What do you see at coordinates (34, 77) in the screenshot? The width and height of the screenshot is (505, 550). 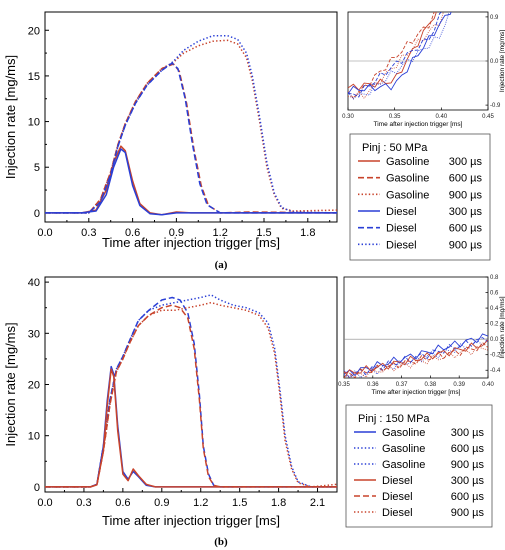 I see `y-tick-label: 15` at bounding box center [34, 77].